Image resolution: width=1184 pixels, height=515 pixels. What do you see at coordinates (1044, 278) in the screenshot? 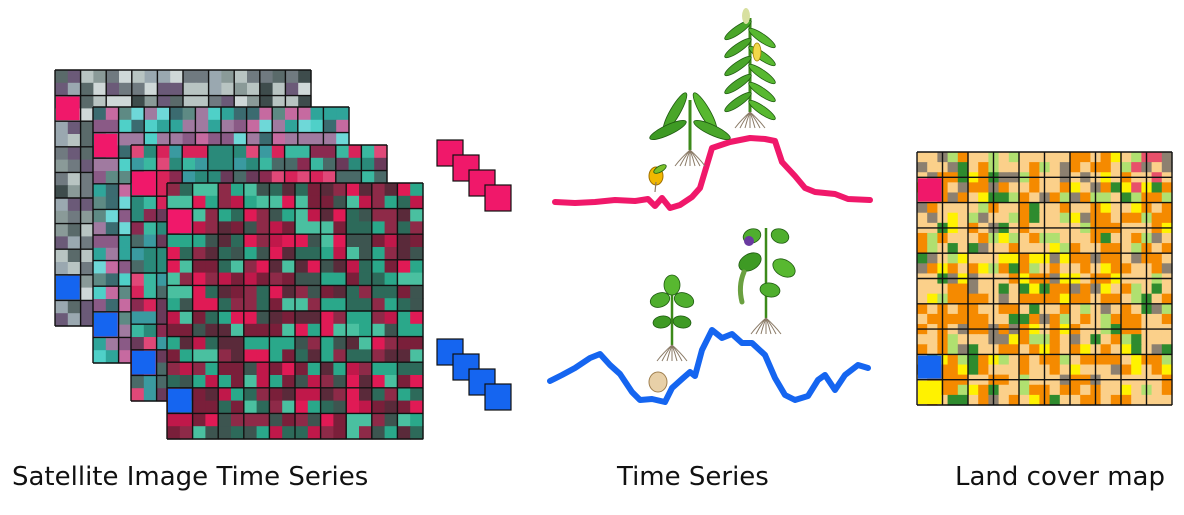
I see `land-cover-map` at bounding box center [1044, 278].